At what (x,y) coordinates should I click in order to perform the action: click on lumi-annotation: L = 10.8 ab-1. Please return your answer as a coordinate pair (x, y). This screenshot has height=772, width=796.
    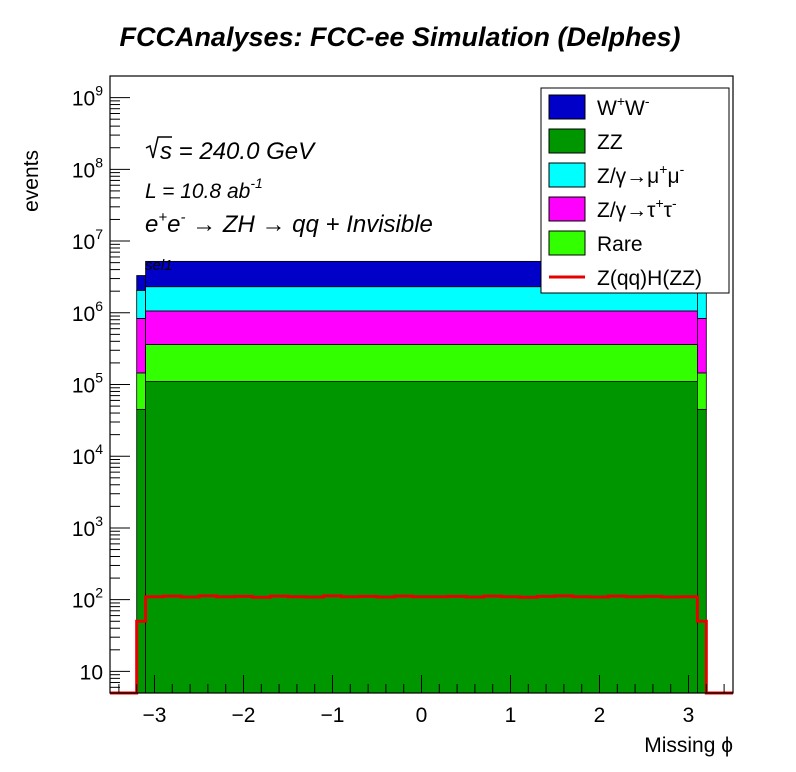
    Looking at the image, I should click on (204, 189).